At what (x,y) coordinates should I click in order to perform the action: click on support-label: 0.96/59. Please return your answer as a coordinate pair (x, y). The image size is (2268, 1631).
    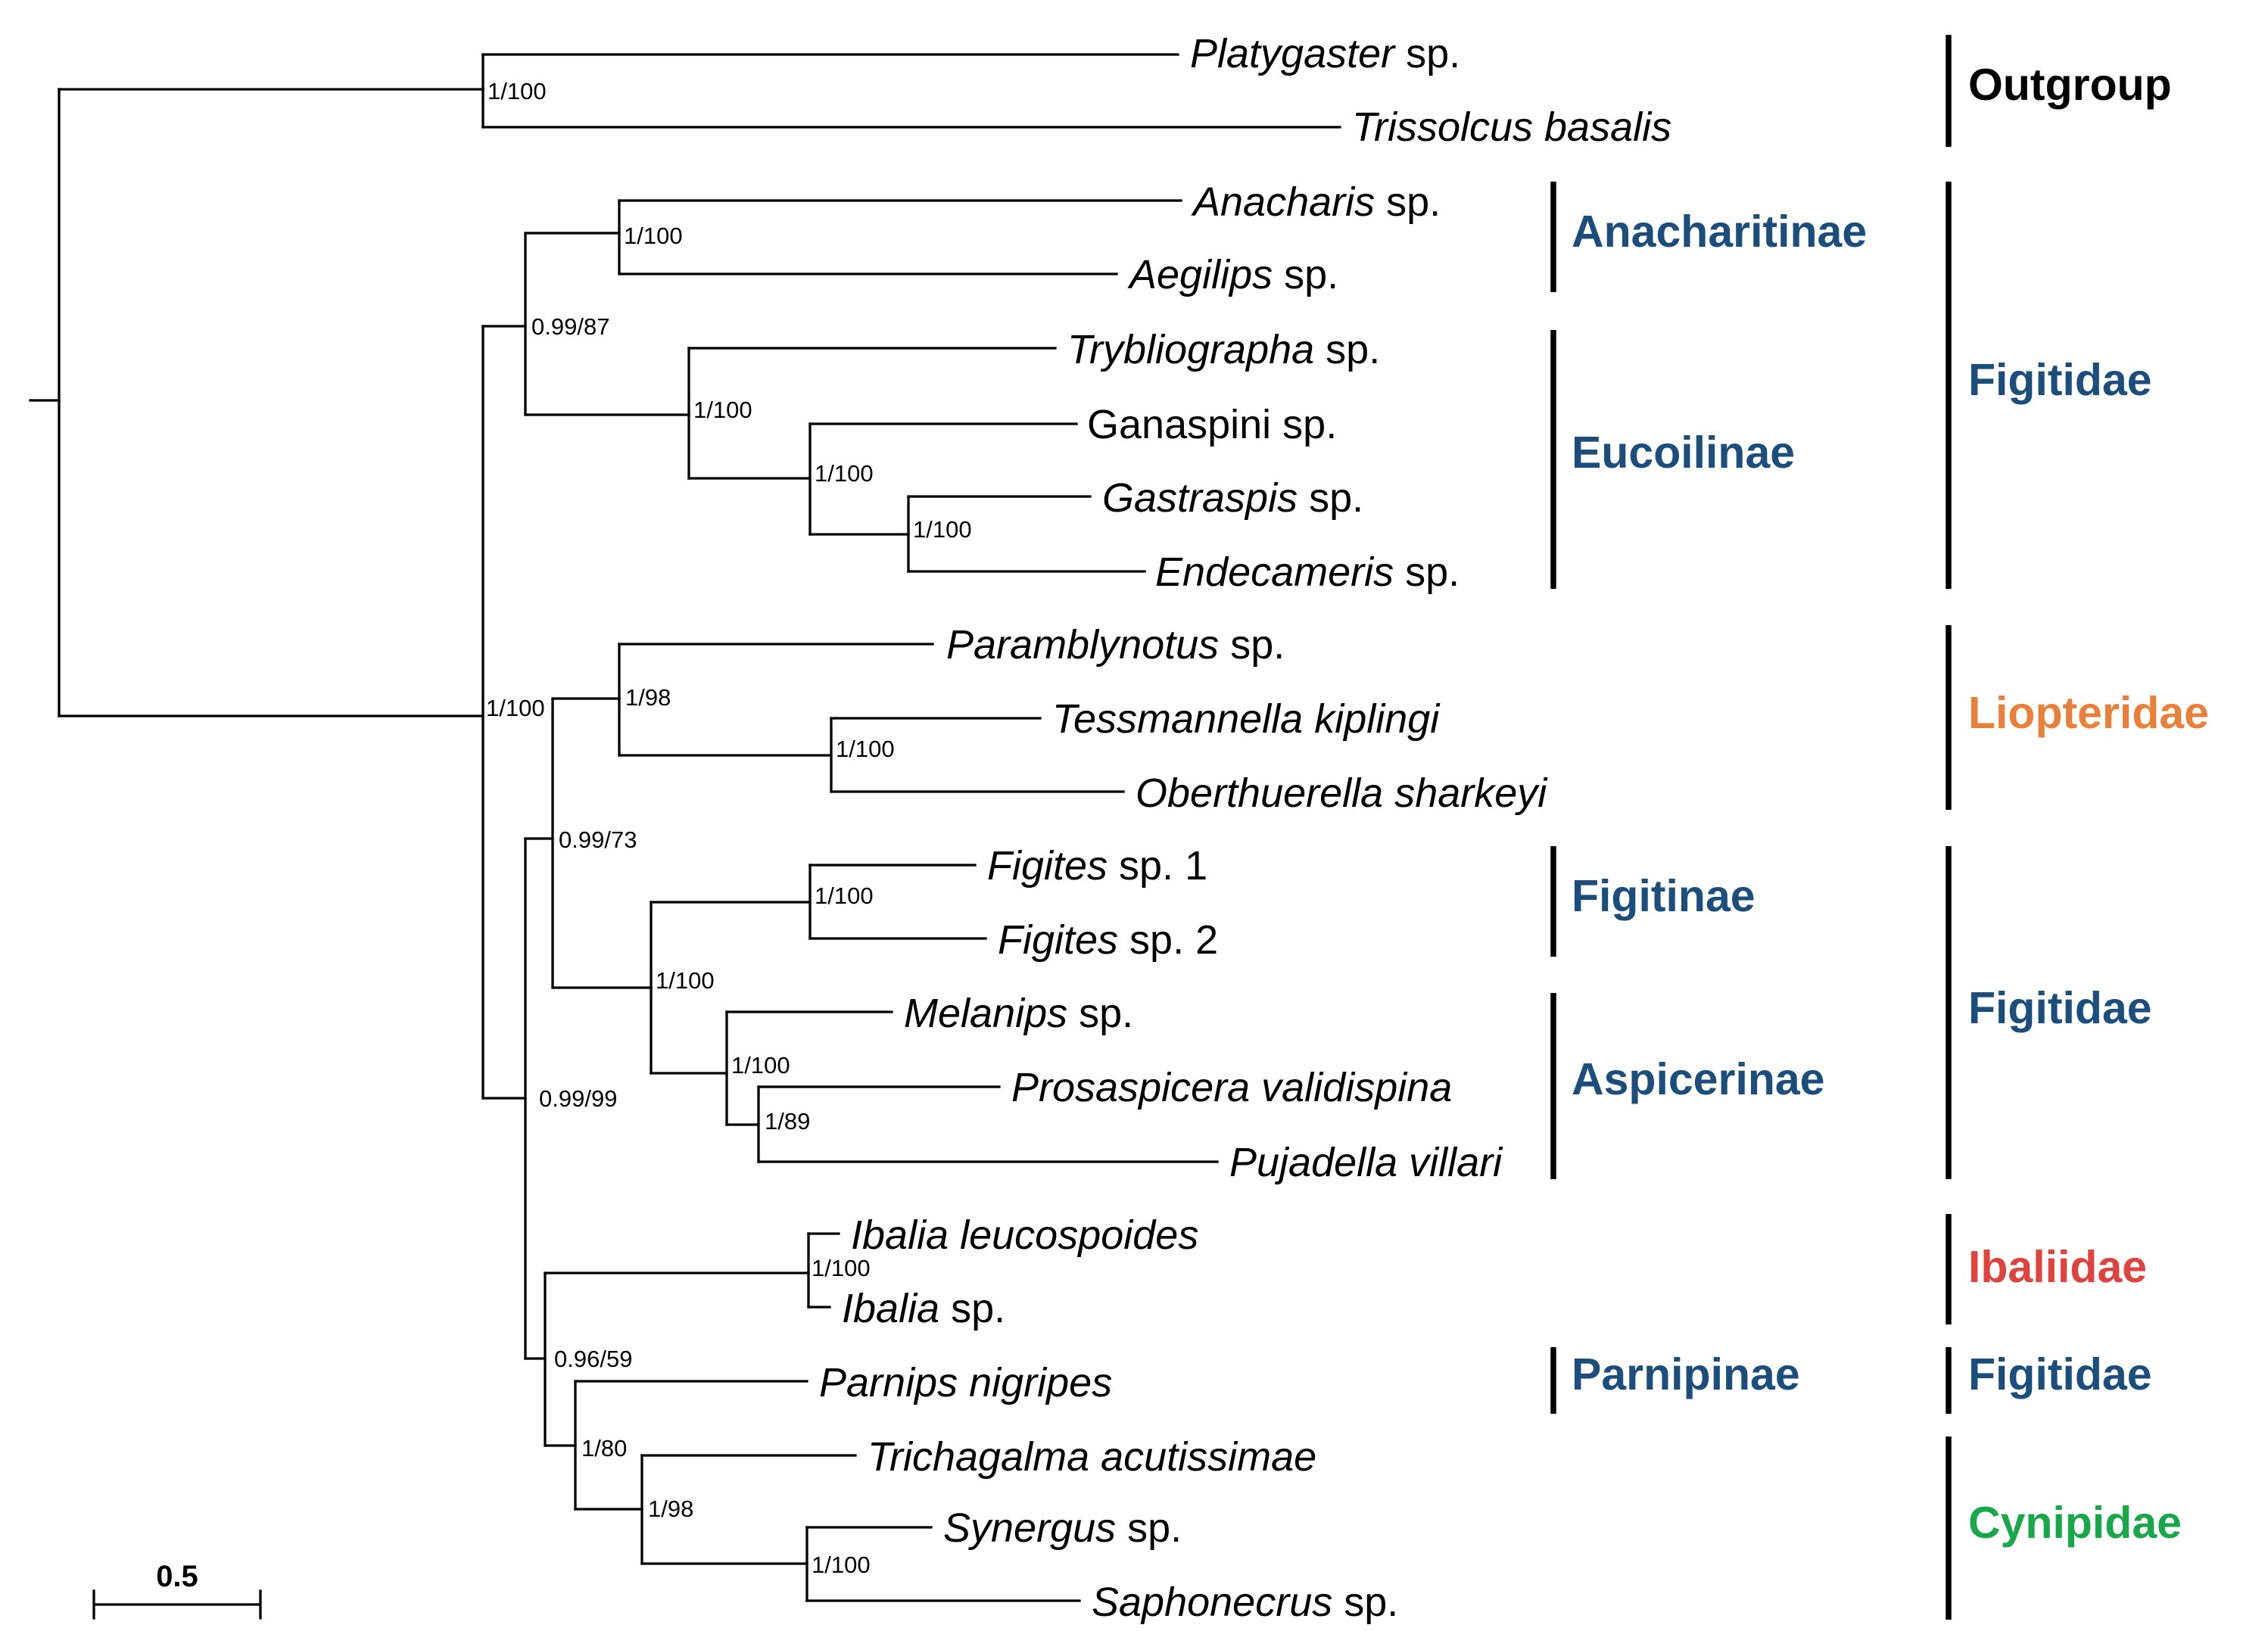
    Looking at the image, I should click on (593, 1359).